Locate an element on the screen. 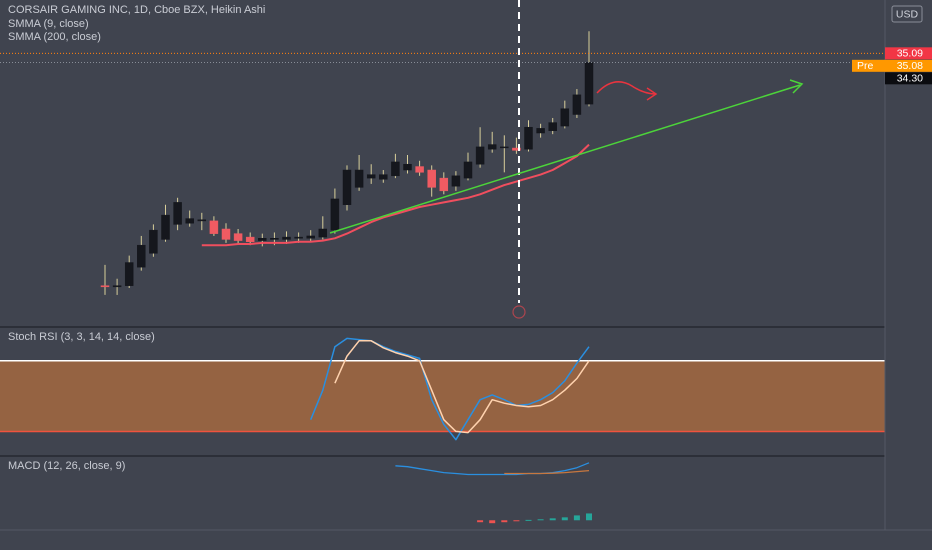 The width and height of the screenshot is (932, 550). price-tag-label: 34.30 is located at coordinates (910, 79).